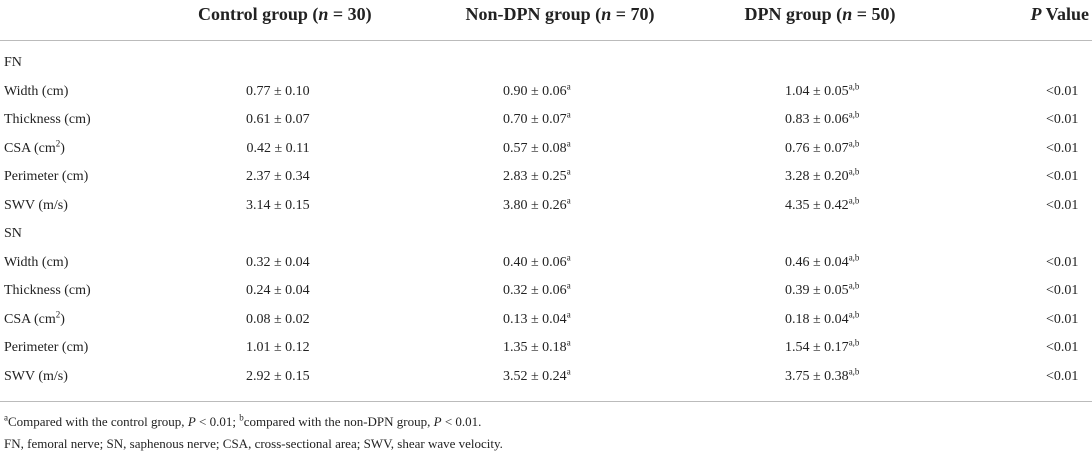 Image resolution: width=1092 pixels, height=456 pixels. I want to click on text: 4.35 ± 0.42, so click(817, 205).